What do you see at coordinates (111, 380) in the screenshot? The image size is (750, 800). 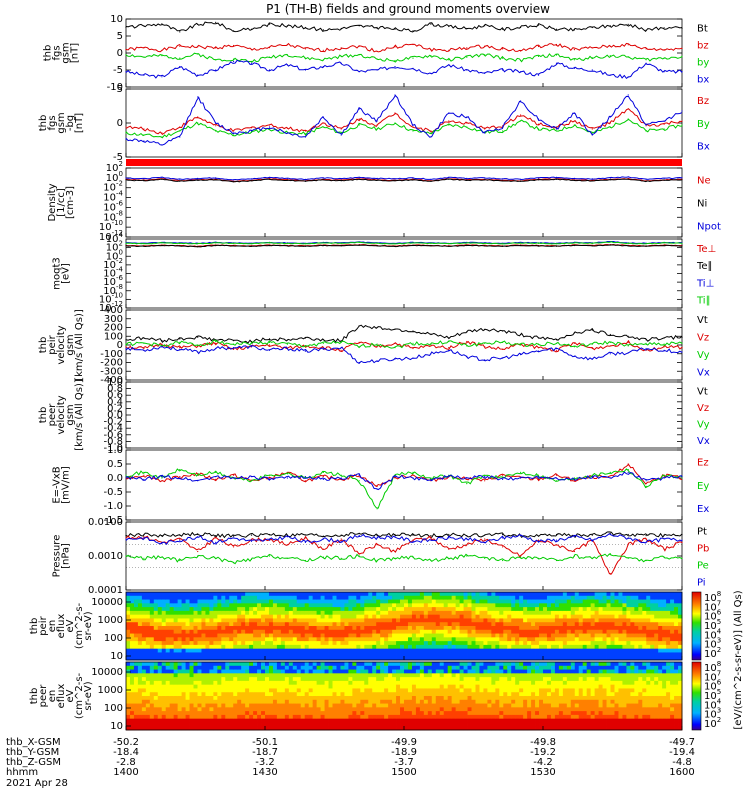 I see `y-tick-label: -400` at bounding box center [111, 380].